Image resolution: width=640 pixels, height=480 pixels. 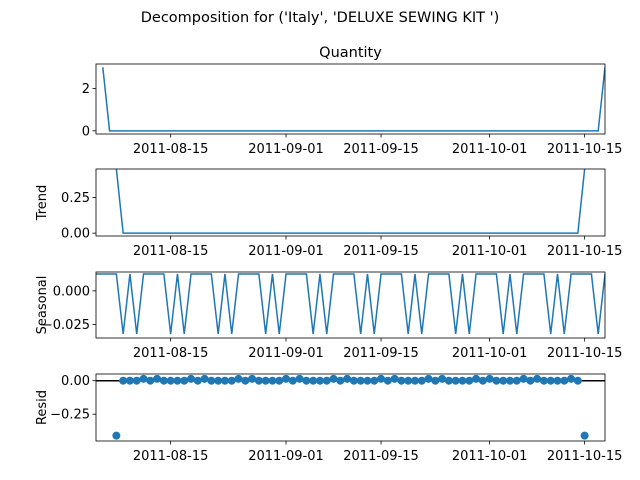 I want to click on y-tick-label: −0.25, so click(x=70, y=415).